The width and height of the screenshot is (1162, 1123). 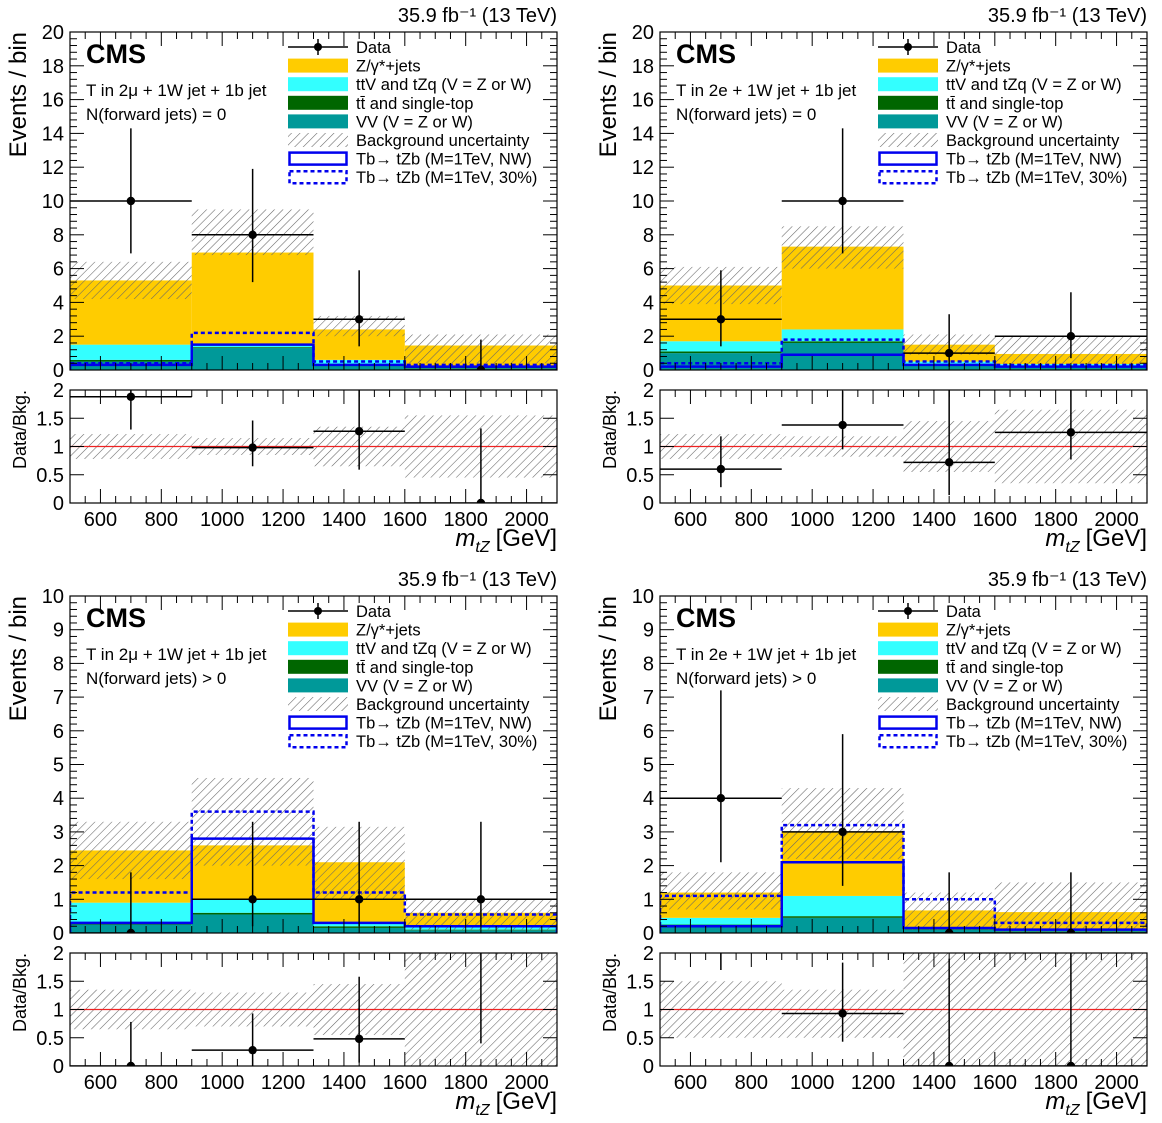 I want to click on x-tick-label: 1600, so click(x=995, y=520).